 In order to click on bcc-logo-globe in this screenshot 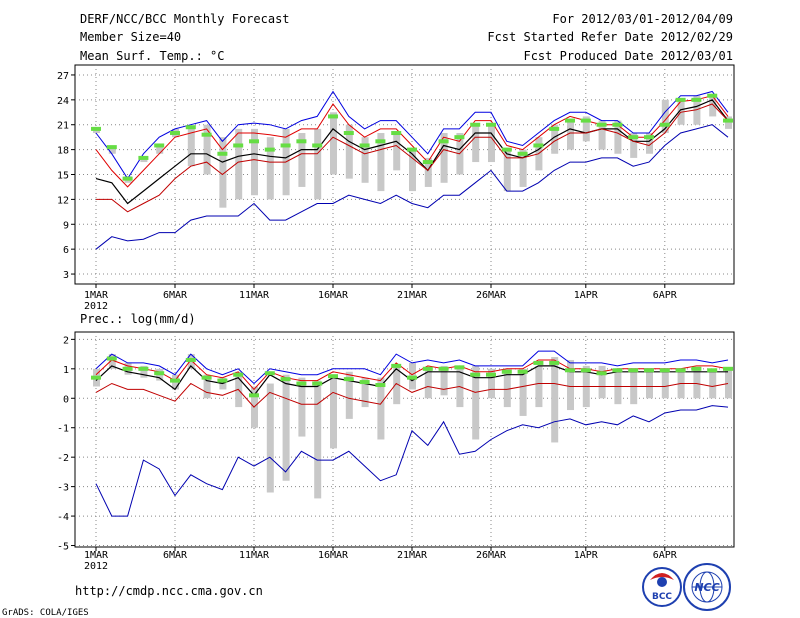, I will do `click(662, 582)`.